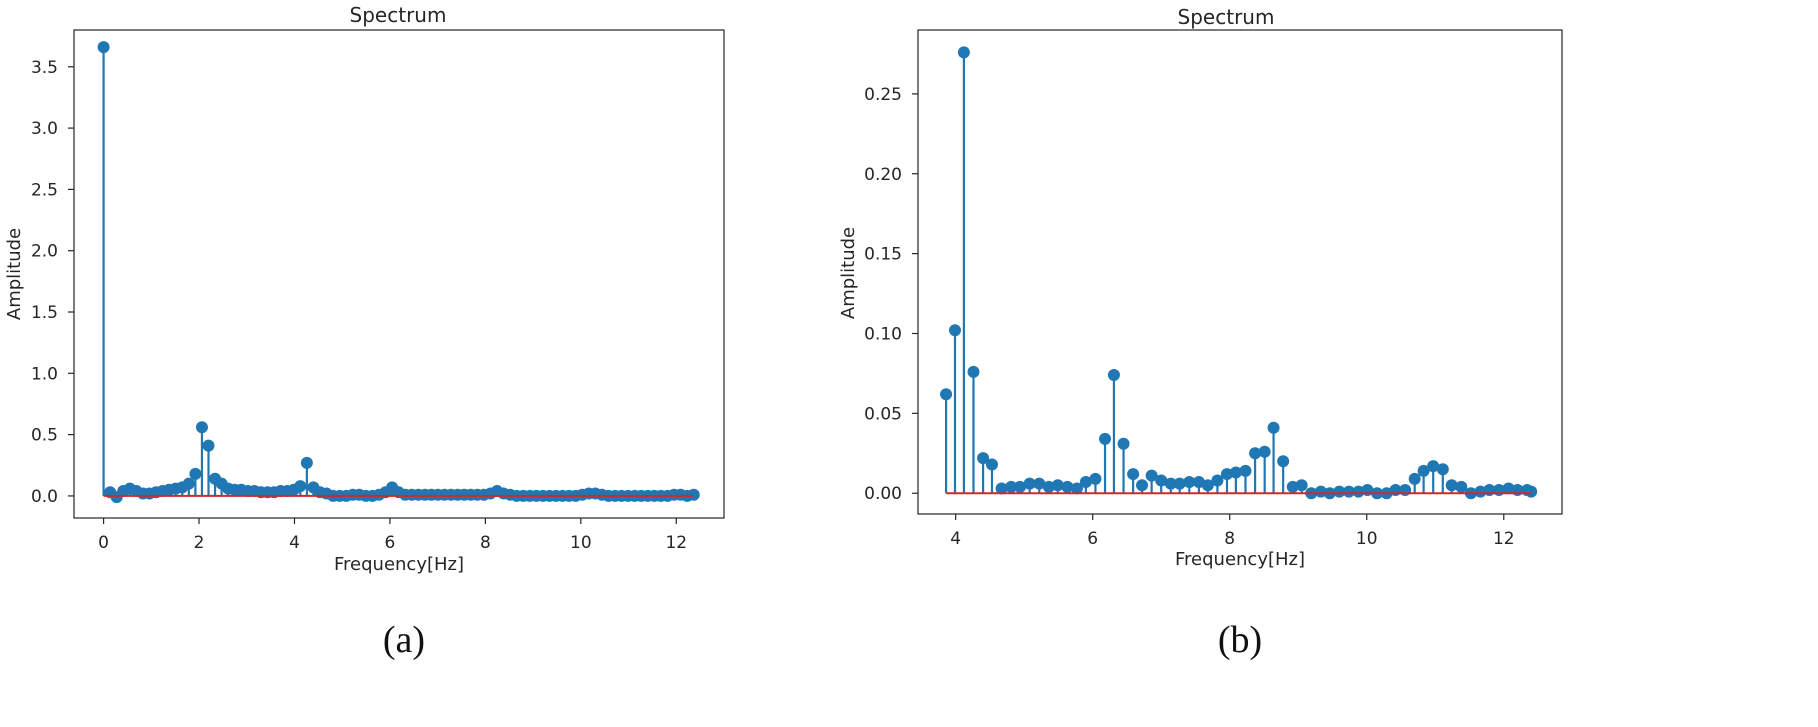 The image size is (1818, 727). What do you see at coordinates (883, 414) in the screenshot?
I see `y-tick-label: 0.05` at bounding box center [883, 414].